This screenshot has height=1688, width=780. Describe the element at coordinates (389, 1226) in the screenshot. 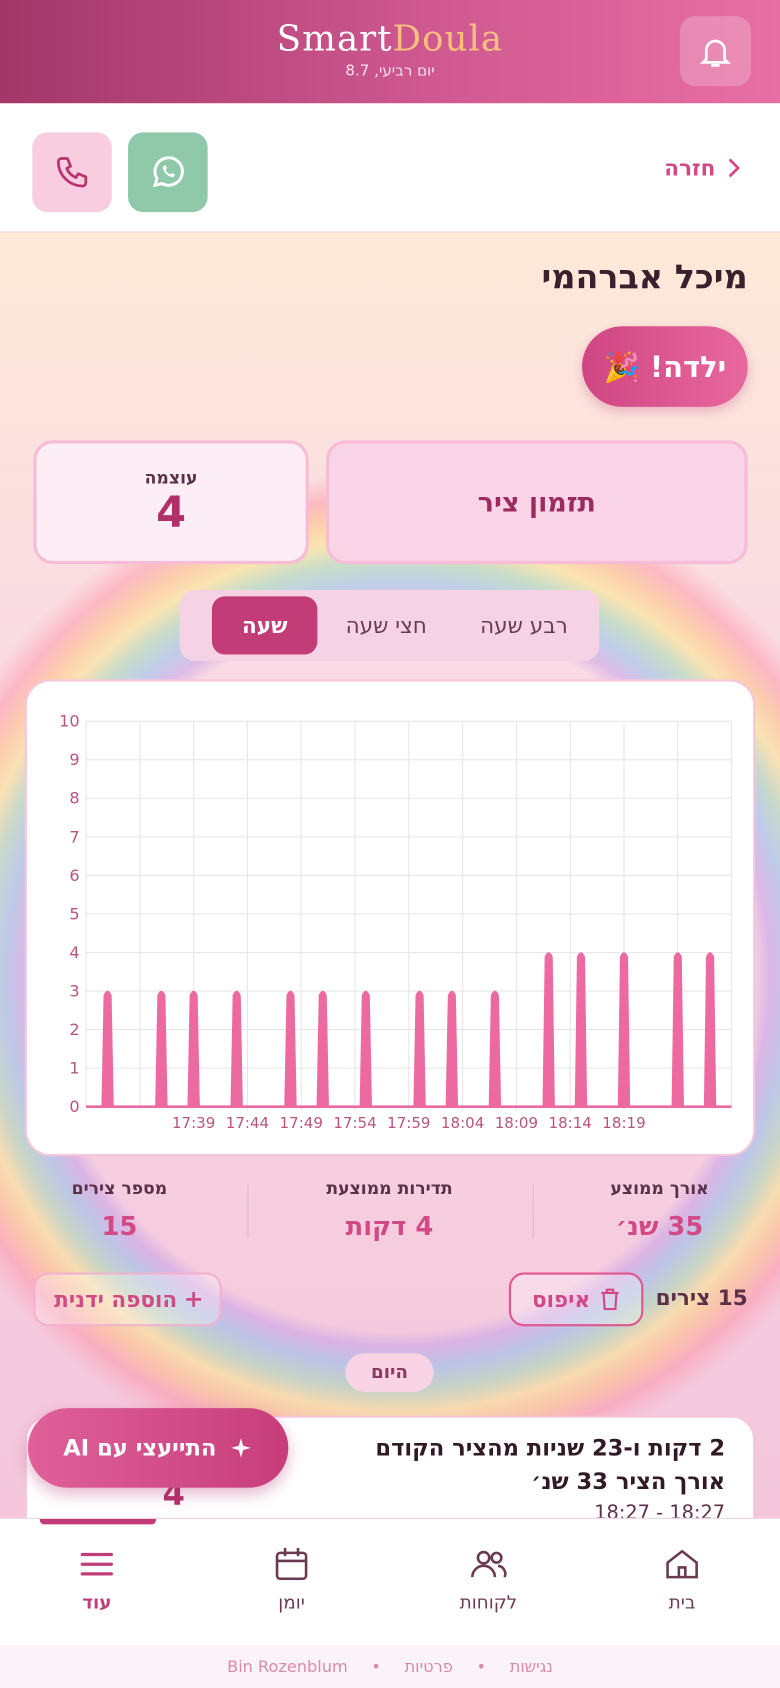

I see `stat-value: 4 דקות` at that location.